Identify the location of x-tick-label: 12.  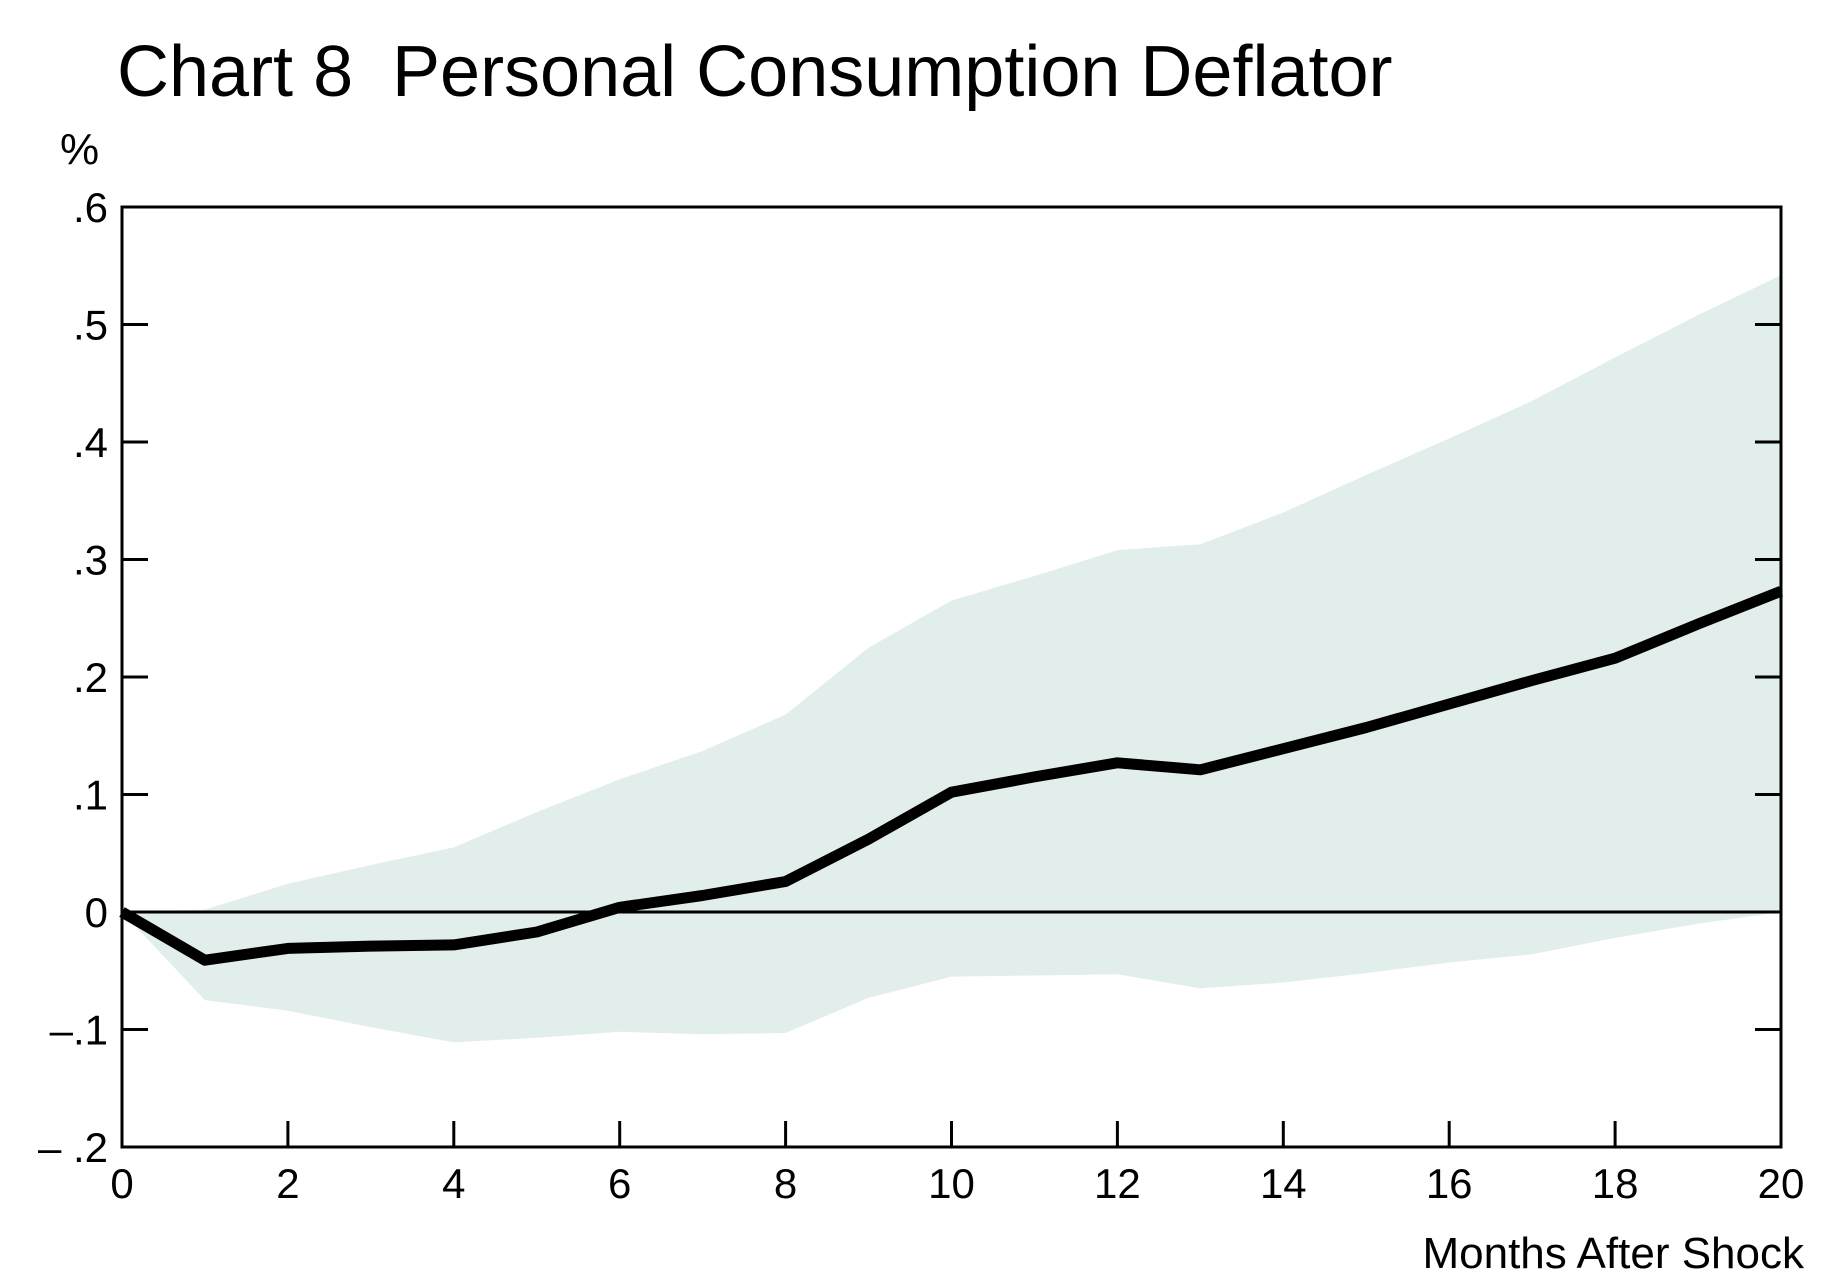
(1117, 1183).